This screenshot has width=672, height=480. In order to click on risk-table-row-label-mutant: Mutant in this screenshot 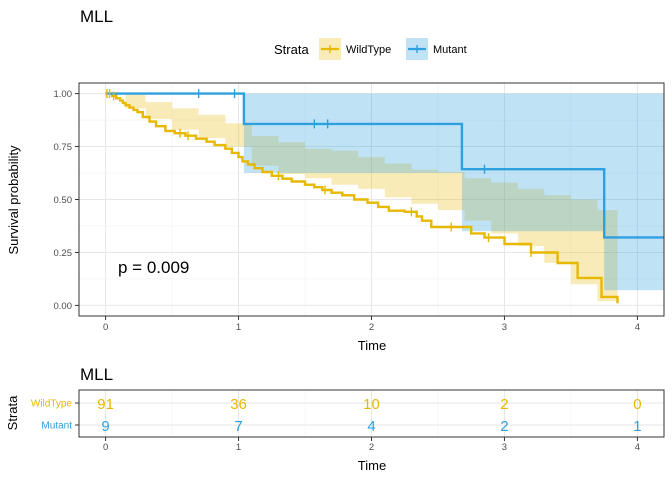, I will do `click(56, 426)`.